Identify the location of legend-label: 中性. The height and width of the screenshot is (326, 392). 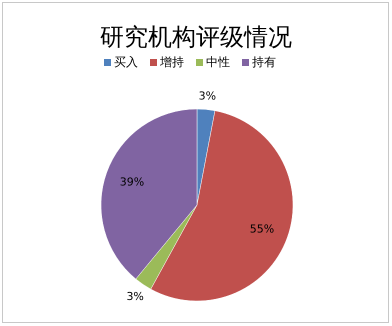
(218, 62).